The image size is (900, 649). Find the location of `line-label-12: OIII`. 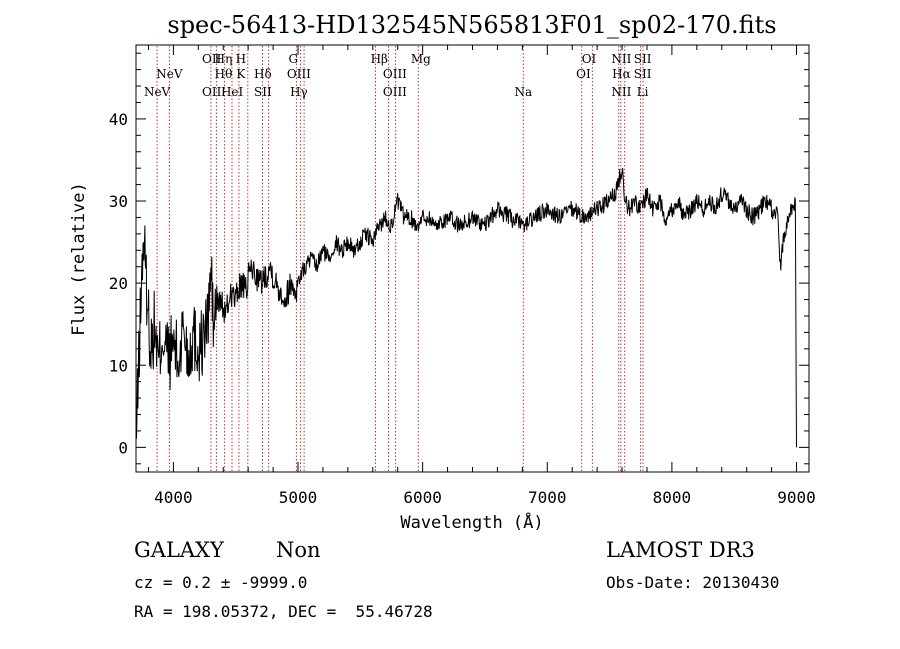

line-label-12: OIII is located at coordinates (299, 74).